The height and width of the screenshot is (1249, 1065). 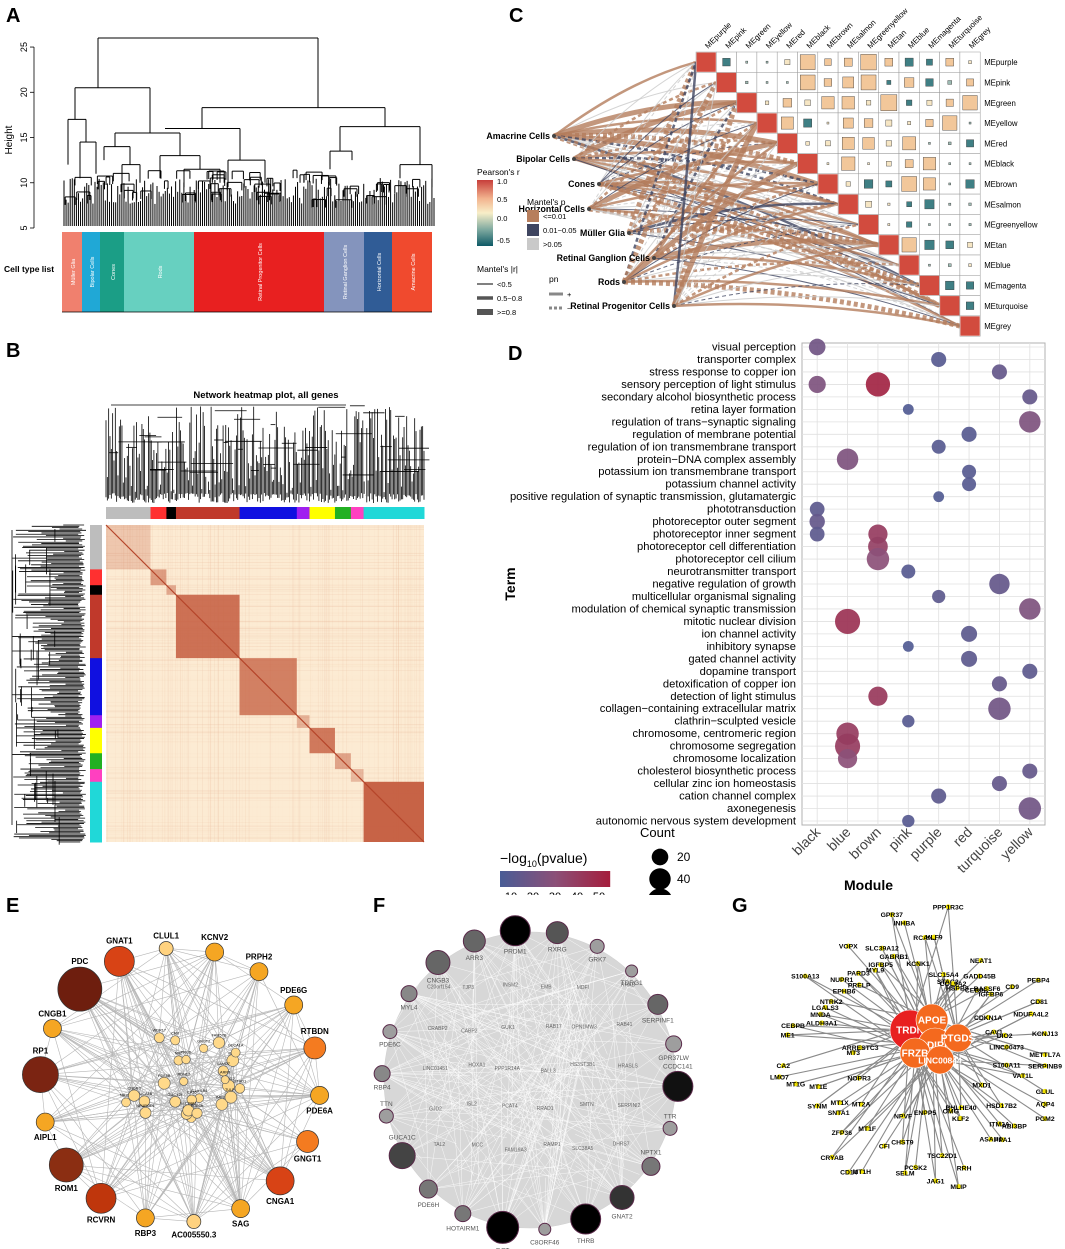 What do you see at coordinates (868, 885) in the screenshot?
I see `x-axis-title: Module` at bounding box center [868, 885].